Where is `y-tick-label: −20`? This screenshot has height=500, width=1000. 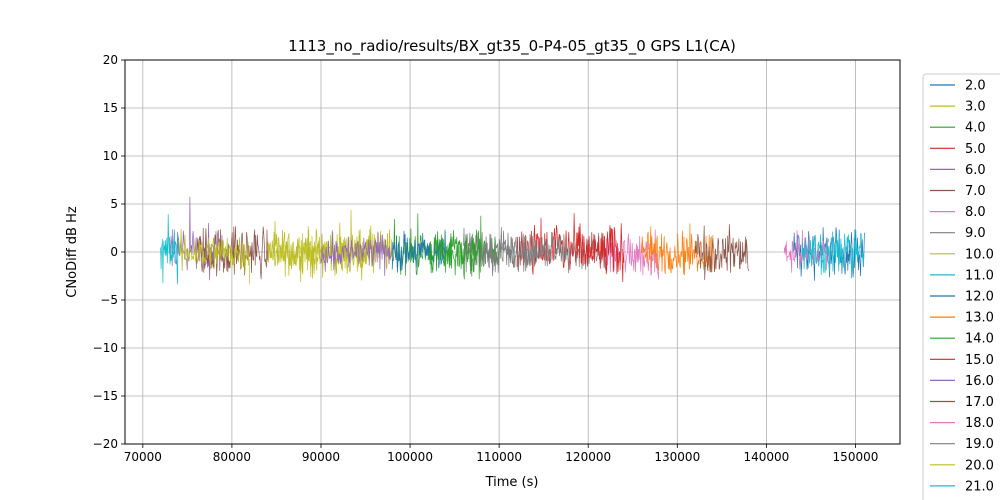 y-tick-label: −20 is located at coordinates (105, 444).